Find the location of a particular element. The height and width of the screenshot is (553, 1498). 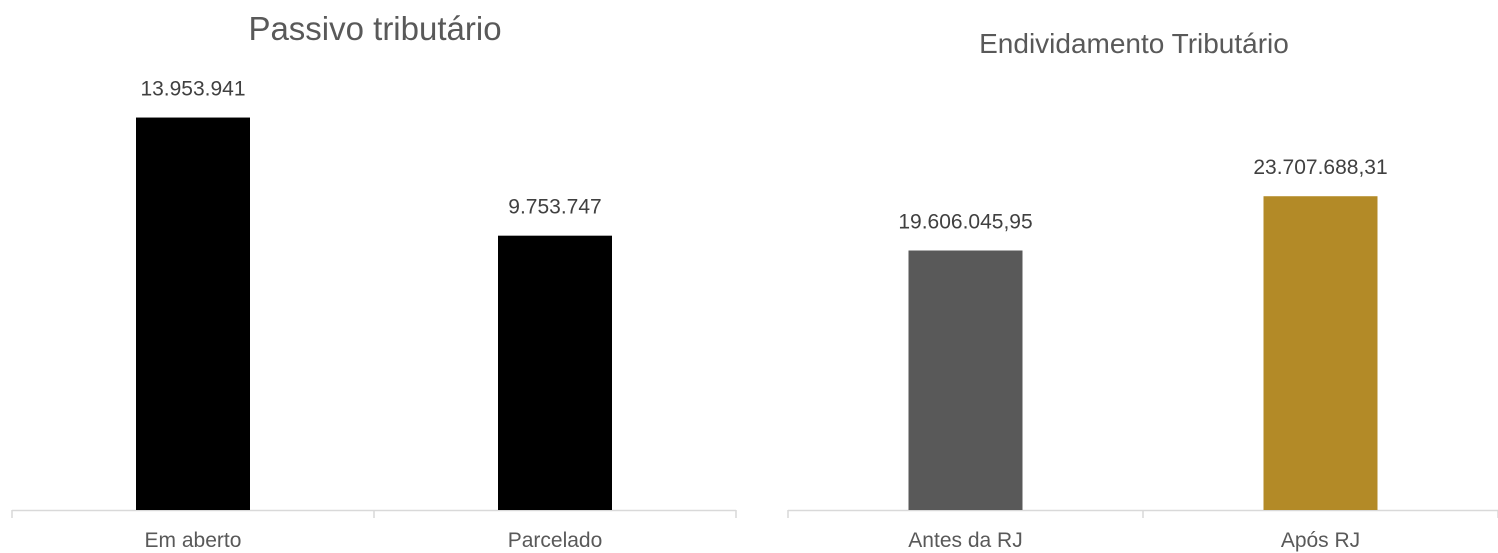

chart-title: Endividamento Tributário is located at coordinates (1134, 43).